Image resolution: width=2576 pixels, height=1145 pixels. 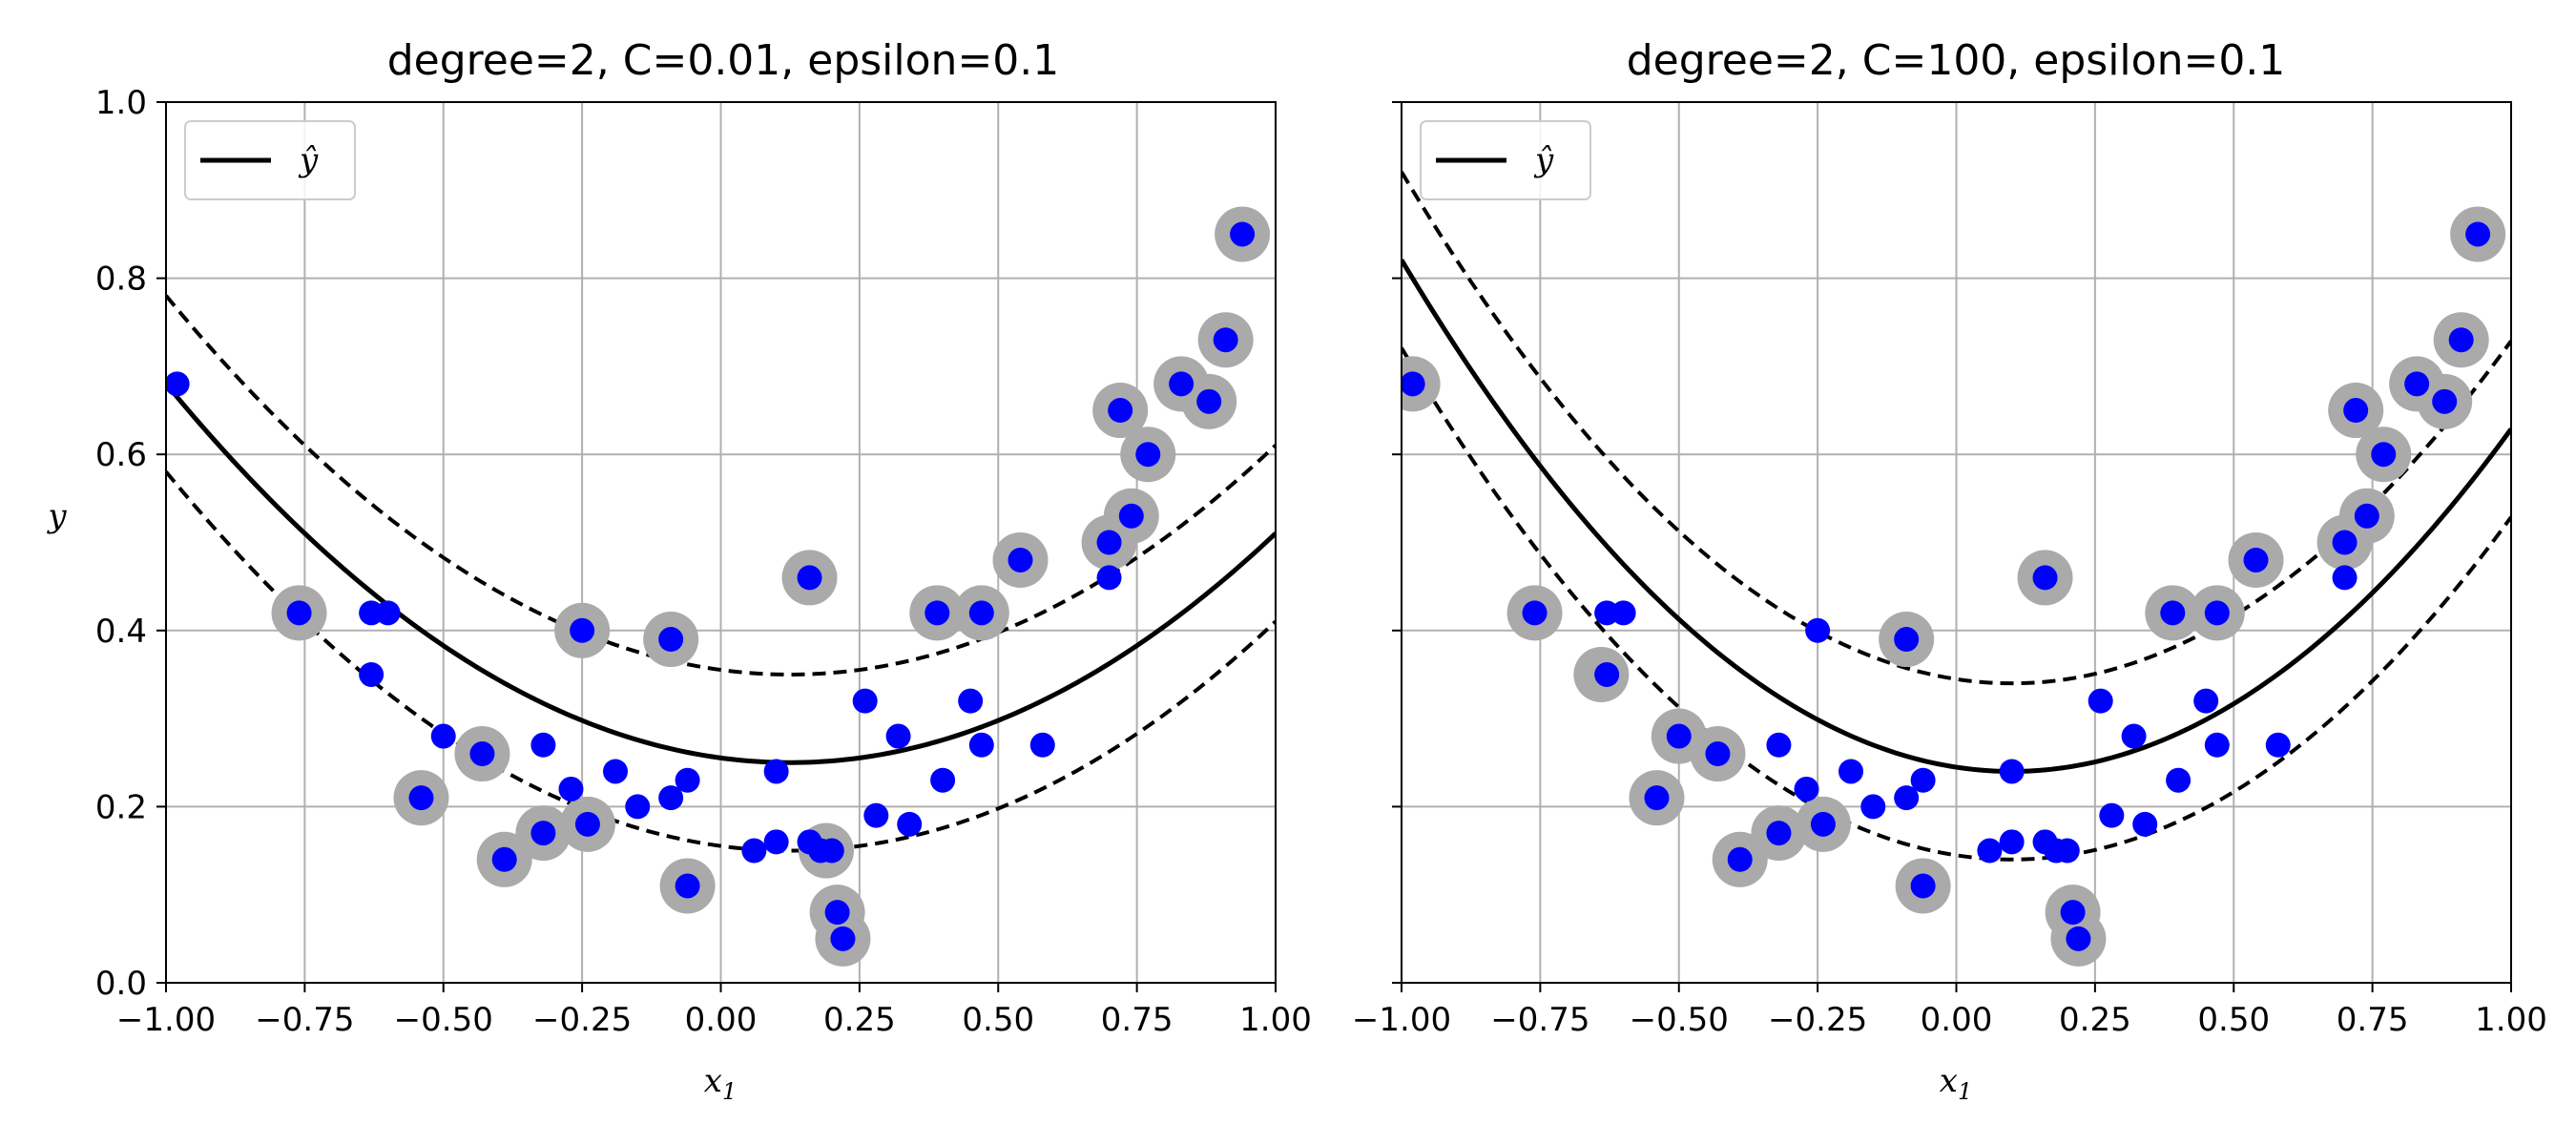 What do you see at coordinates (1956, 1083) in the screenshot?
I see `subplot-right-xlabel: x1` at bounding box center [1956, 1083].